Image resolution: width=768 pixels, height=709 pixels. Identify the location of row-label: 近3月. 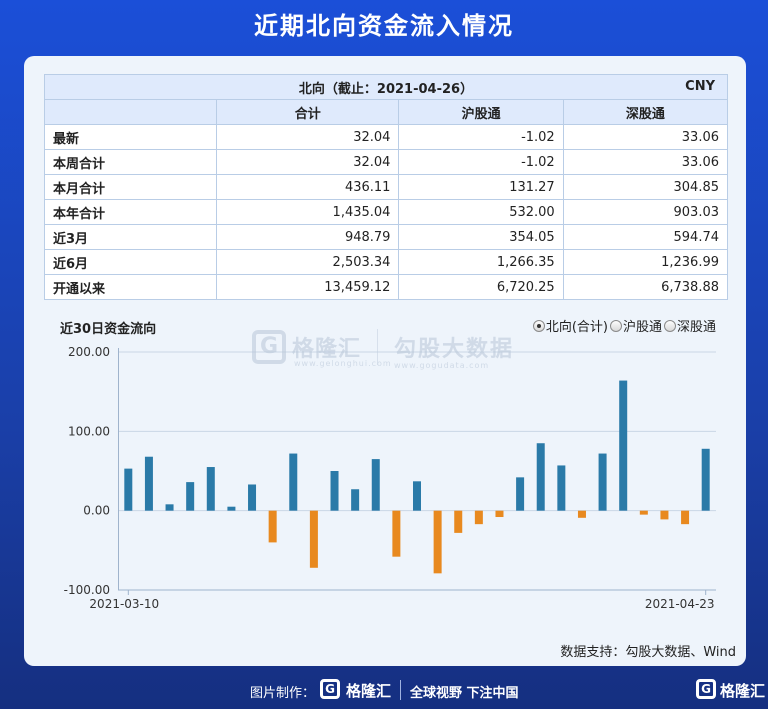
(130, 237).